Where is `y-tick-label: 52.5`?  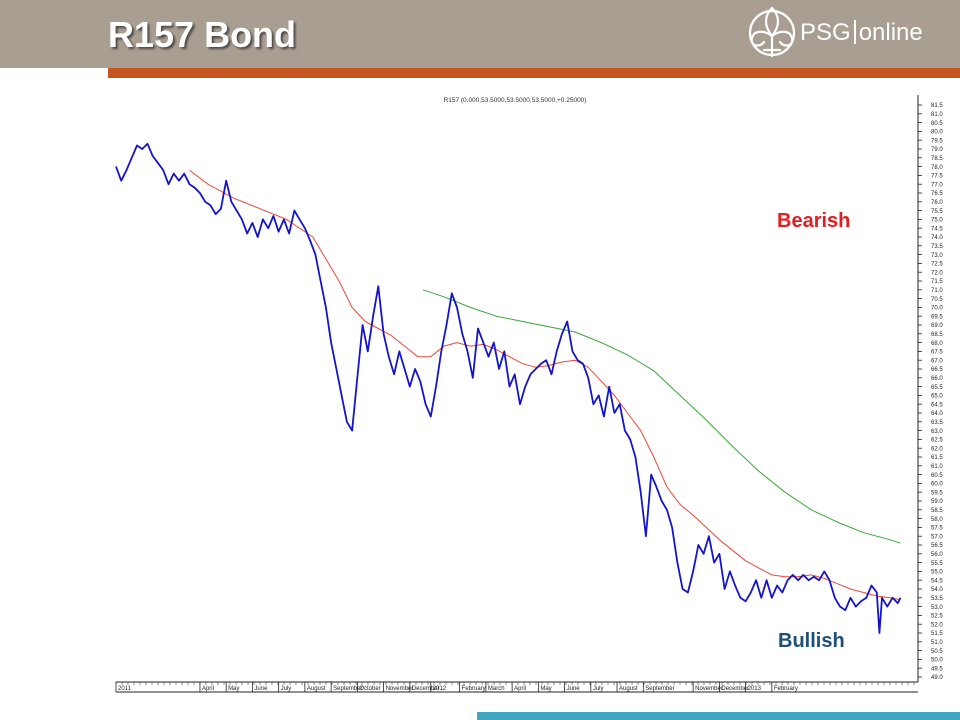
y-tick-label: 52.5 is located at coordinates (937, 617).